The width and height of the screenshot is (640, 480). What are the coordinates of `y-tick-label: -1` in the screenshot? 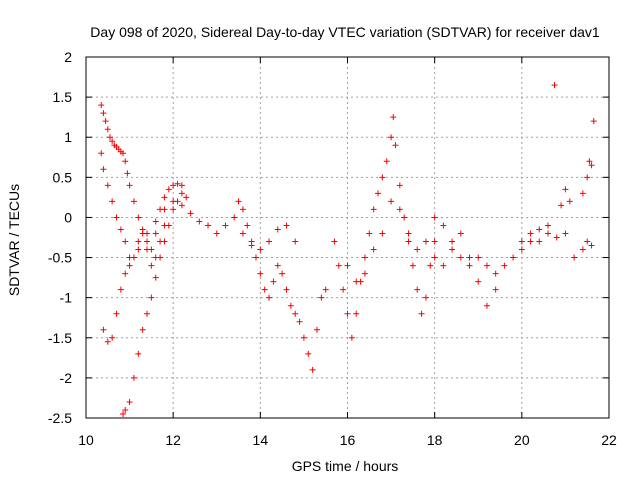 It's located at (66, 298).